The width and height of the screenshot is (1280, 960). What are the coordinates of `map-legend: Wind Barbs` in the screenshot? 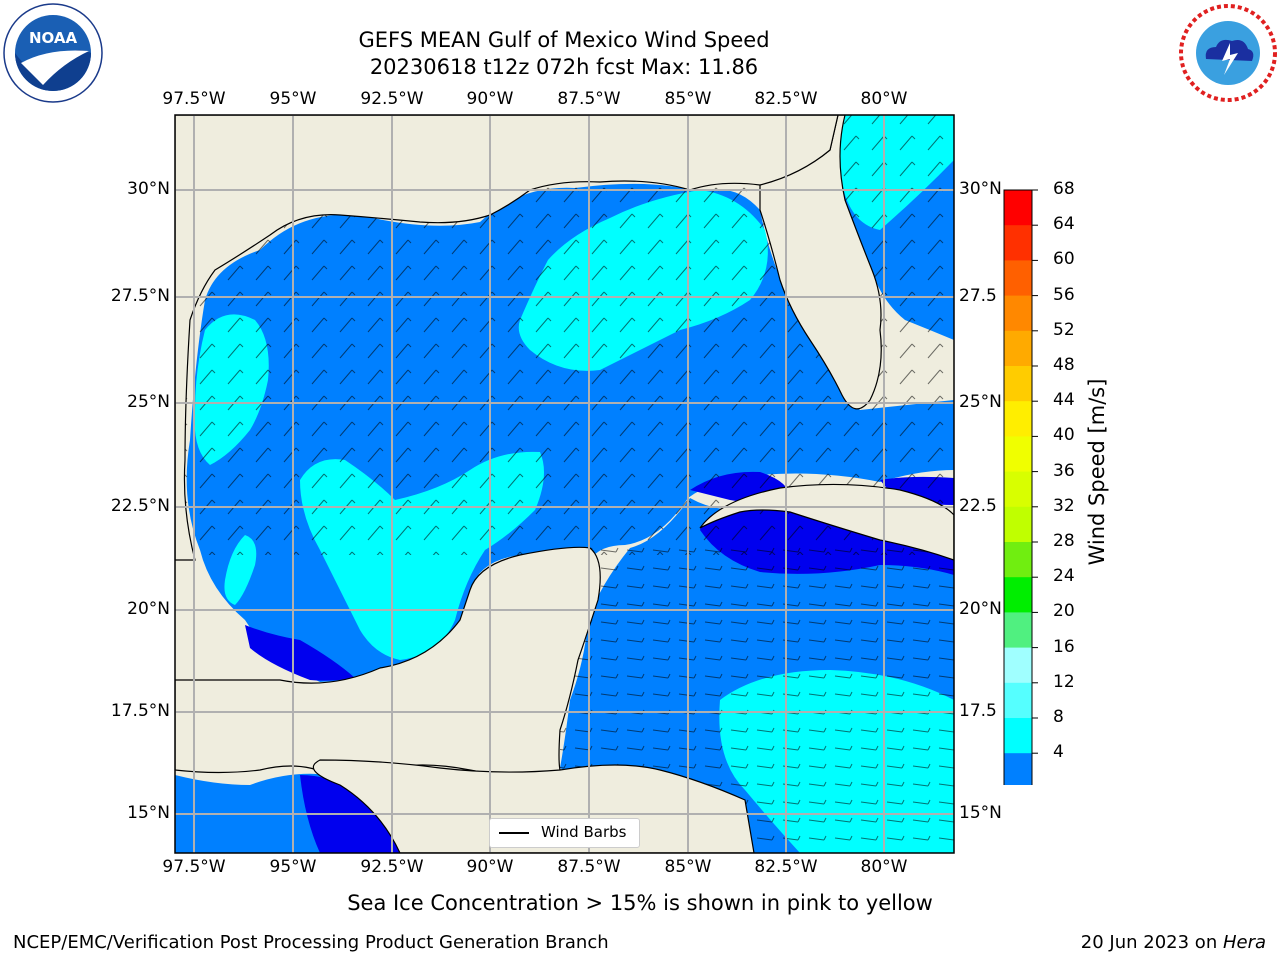 It's located at (564, 833).